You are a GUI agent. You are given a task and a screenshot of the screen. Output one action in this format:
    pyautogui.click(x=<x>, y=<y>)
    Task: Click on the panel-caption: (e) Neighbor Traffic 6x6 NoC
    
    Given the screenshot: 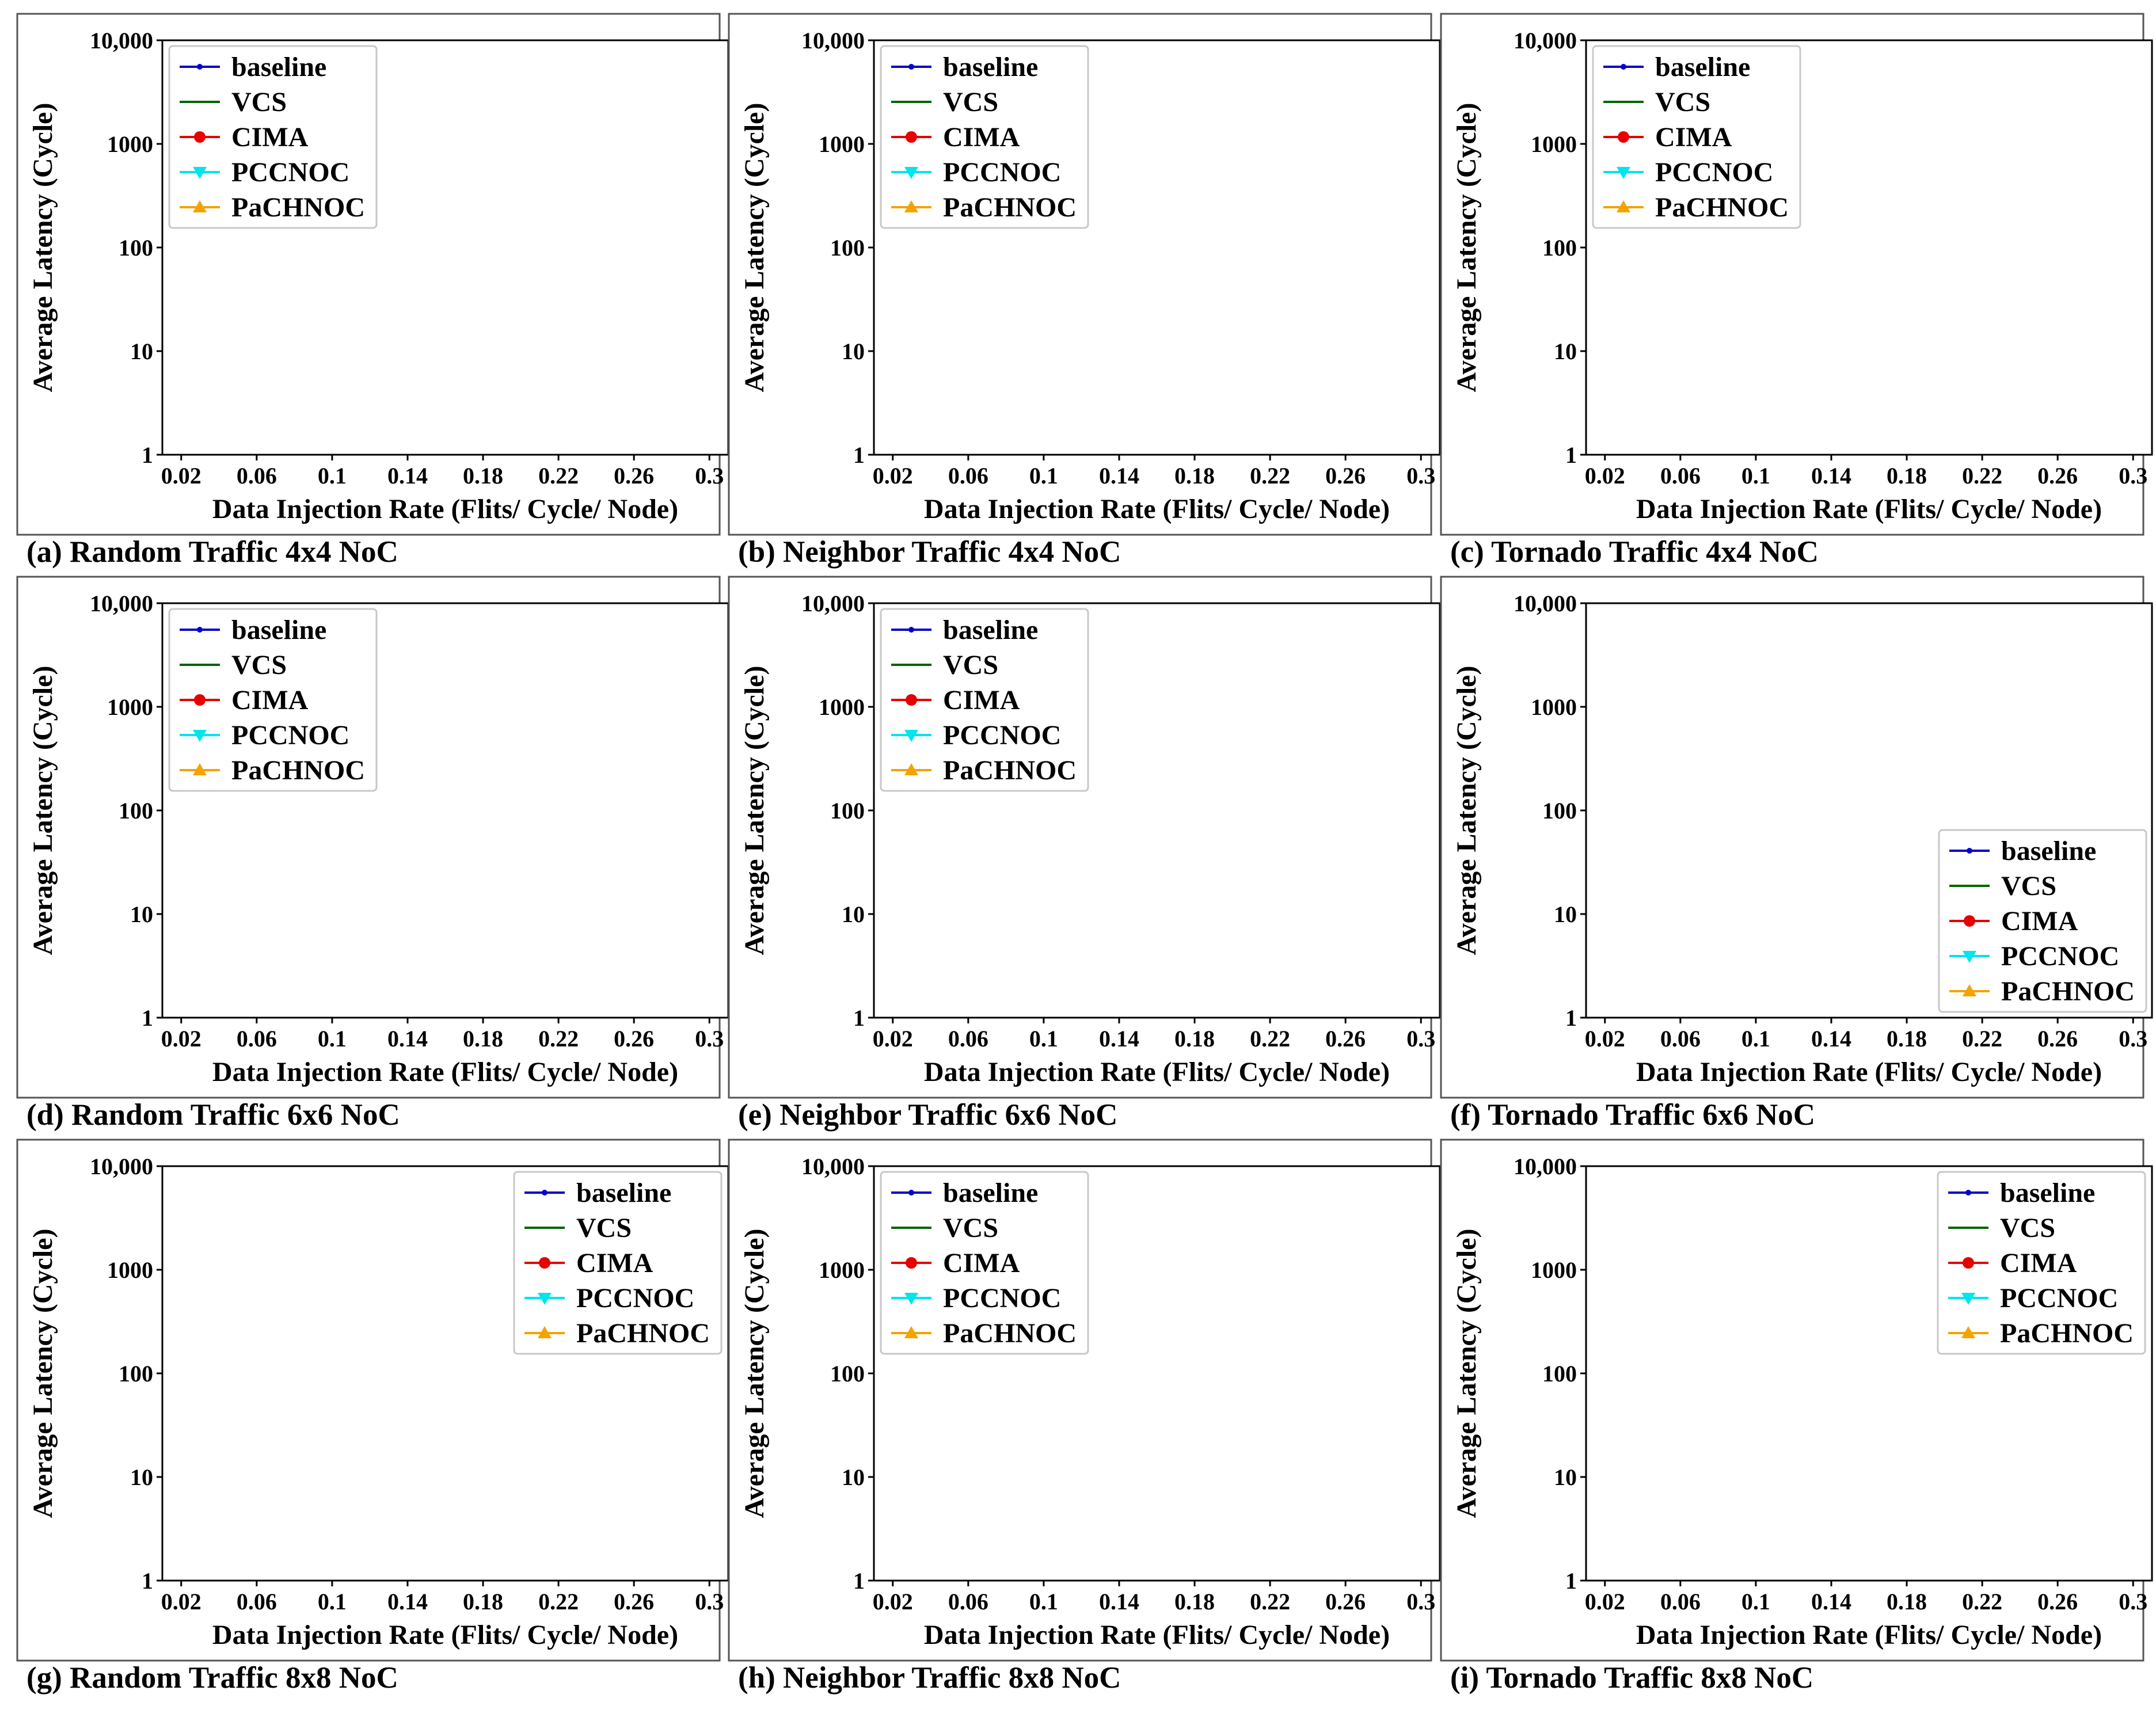 What is the action you would take?
    pyautogui.click(x=927, y=1115)
    